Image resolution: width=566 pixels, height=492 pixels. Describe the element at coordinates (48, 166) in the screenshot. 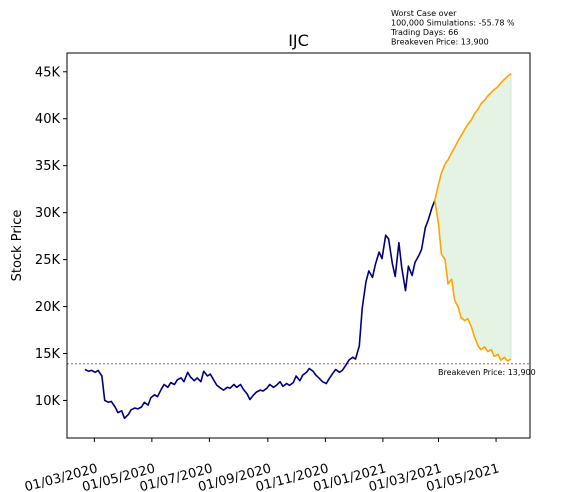

I see `y-tick-label: 35K` at that location.